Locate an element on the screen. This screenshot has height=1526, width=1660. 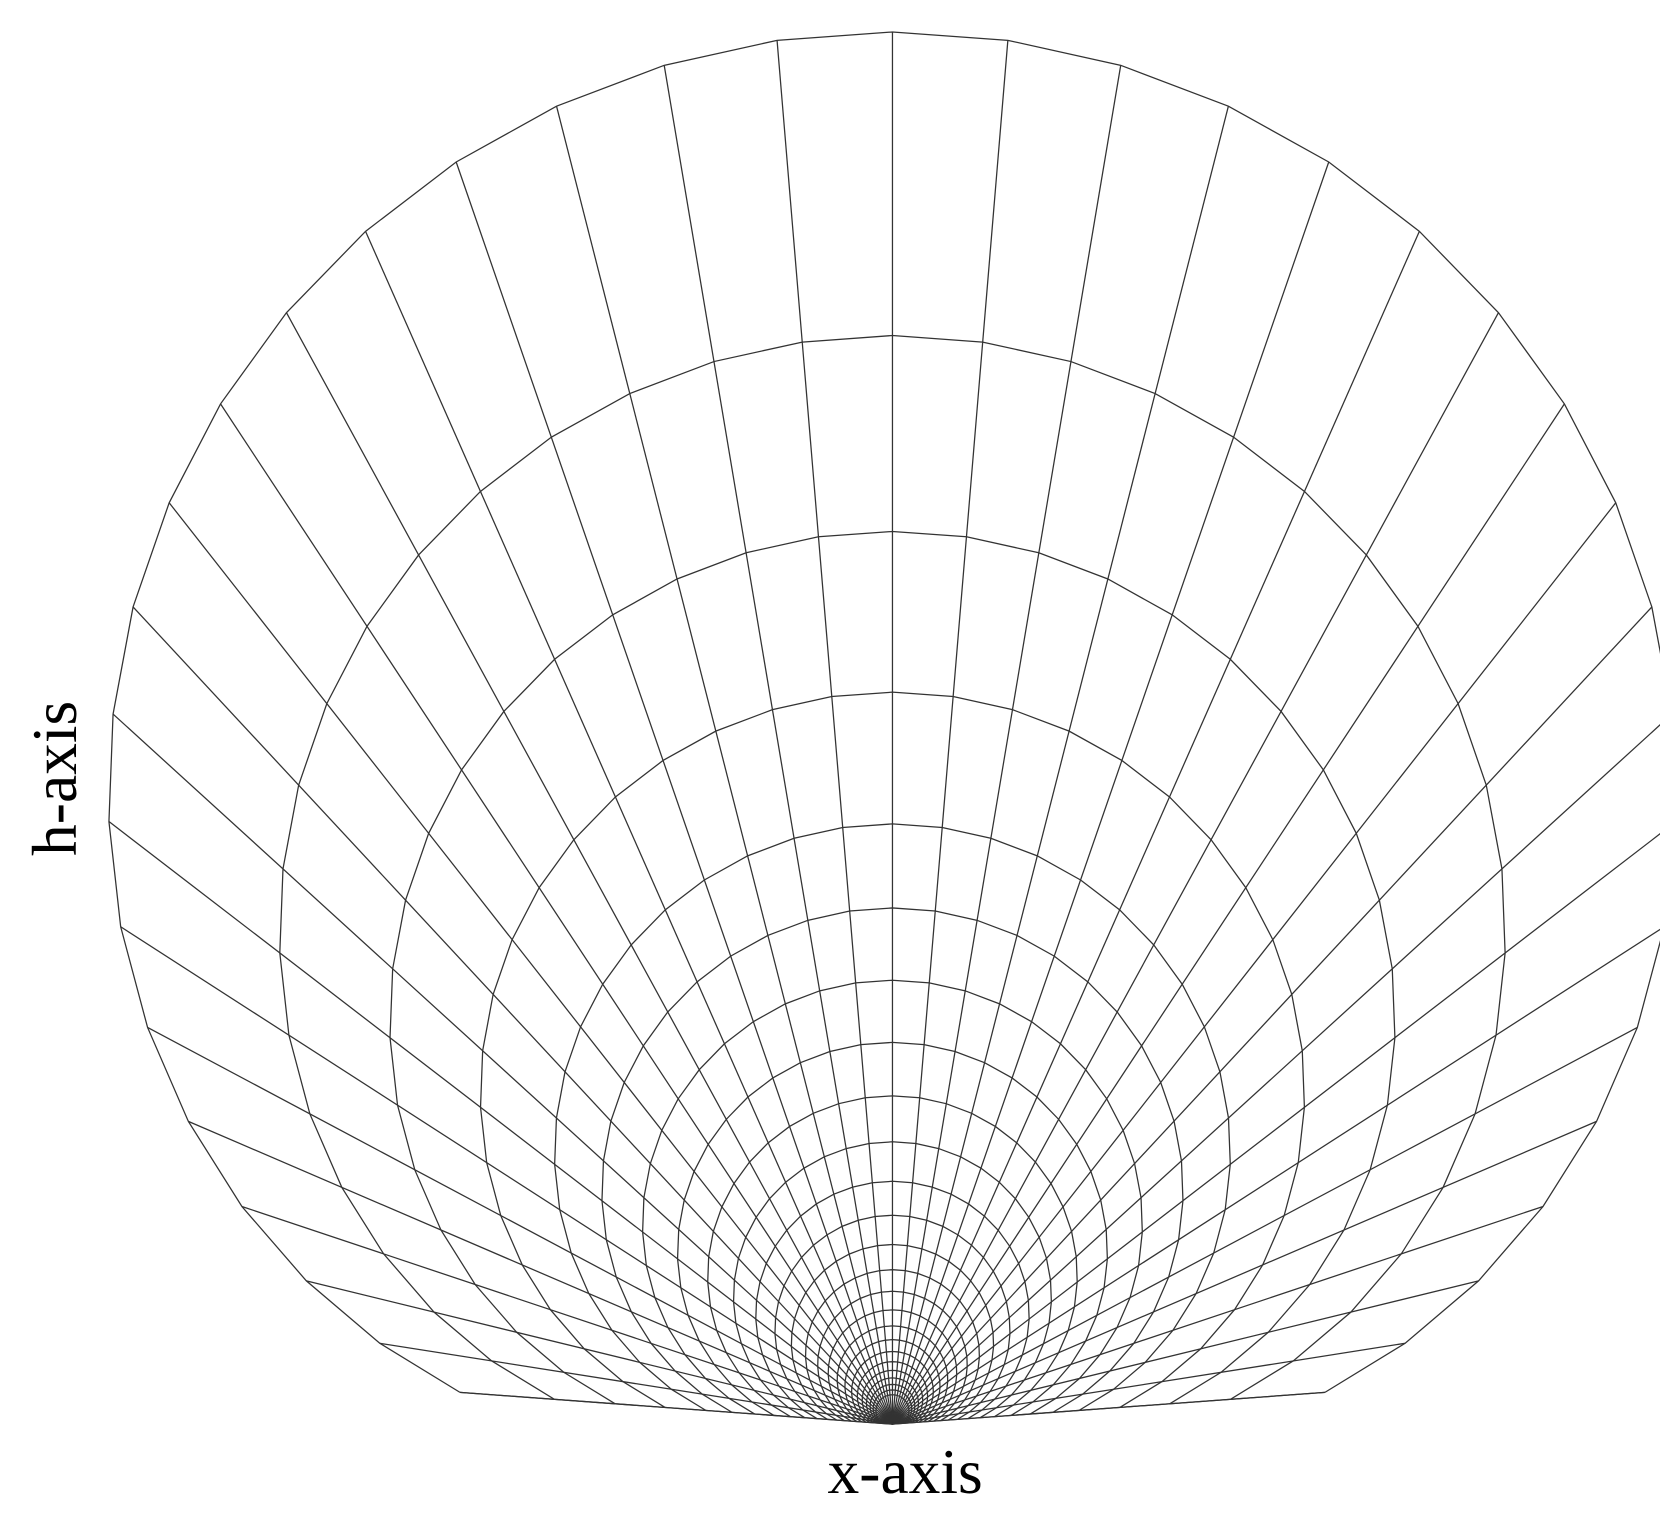
x-axis-label: x-axis is located at coordinates (905, 1471).